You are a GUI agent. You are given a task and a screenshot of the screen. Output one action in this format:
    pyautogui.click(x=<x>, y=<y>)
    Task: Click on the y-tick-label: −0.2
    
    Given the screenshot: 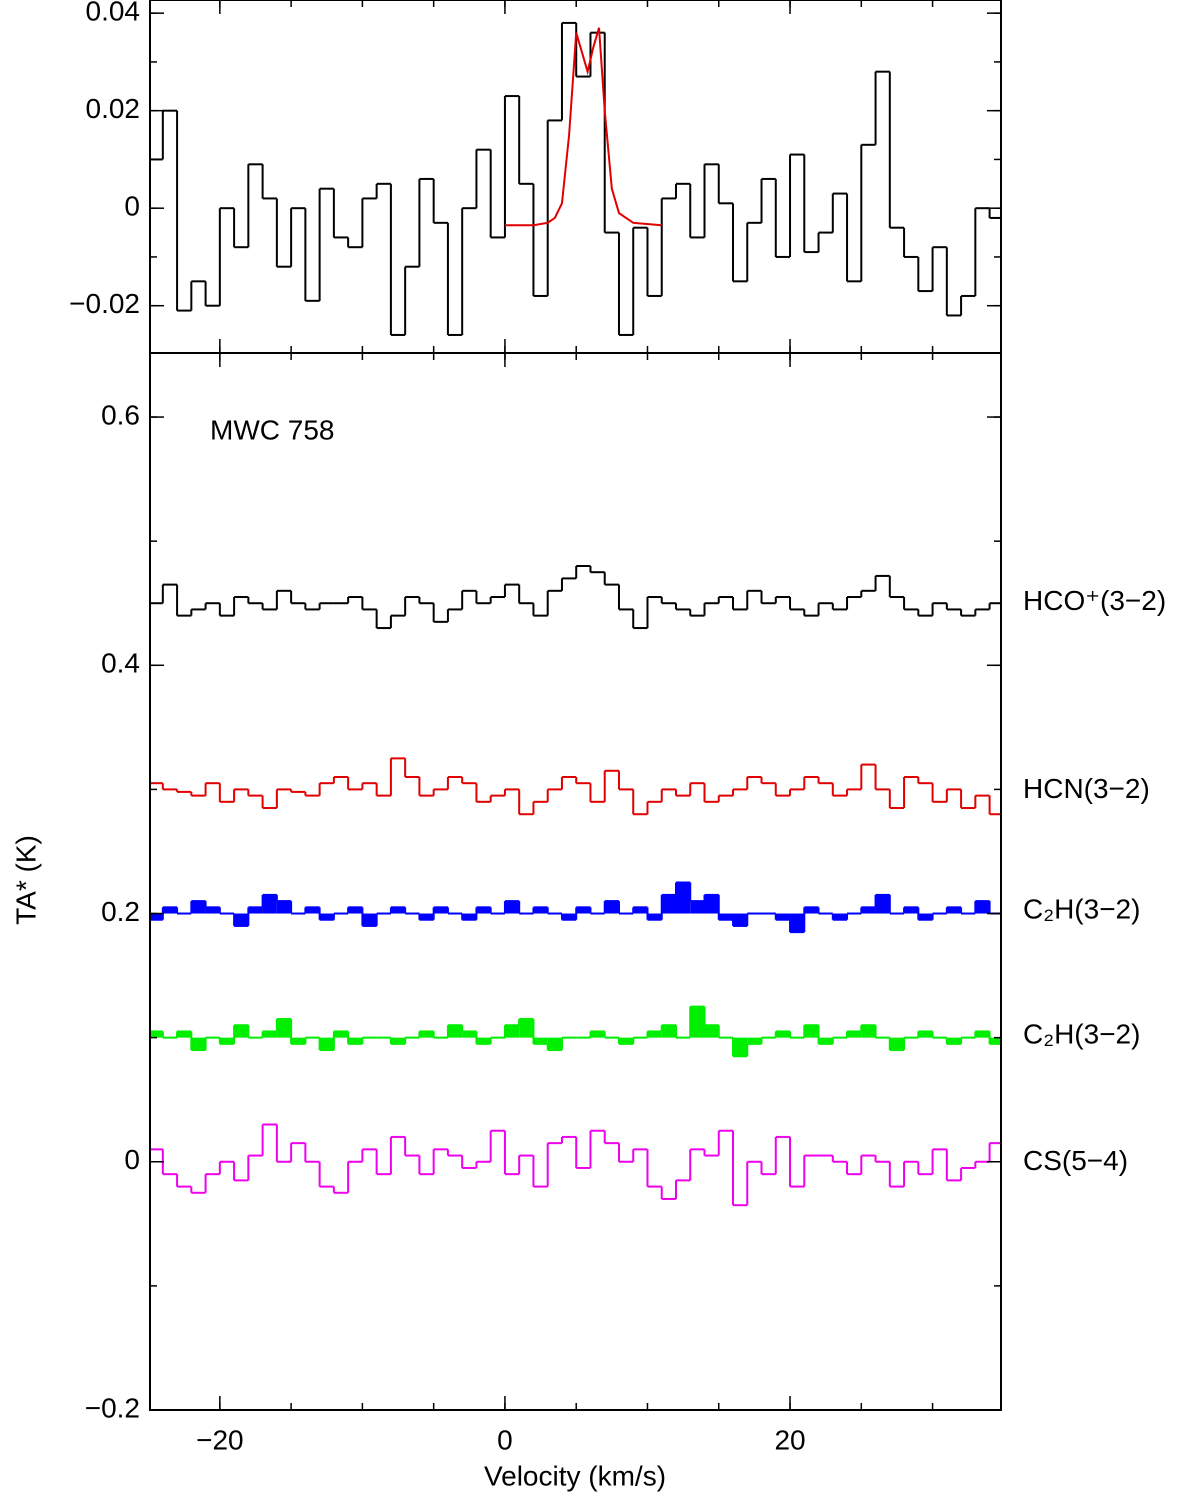 What is the action you would take?
    pyautogui.click(x=112, y=1407)
    